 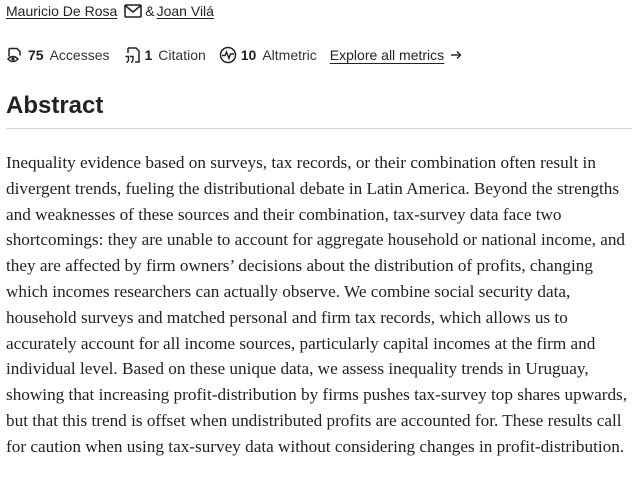 I want to click on quote-icon, so click(x=132, y=55).